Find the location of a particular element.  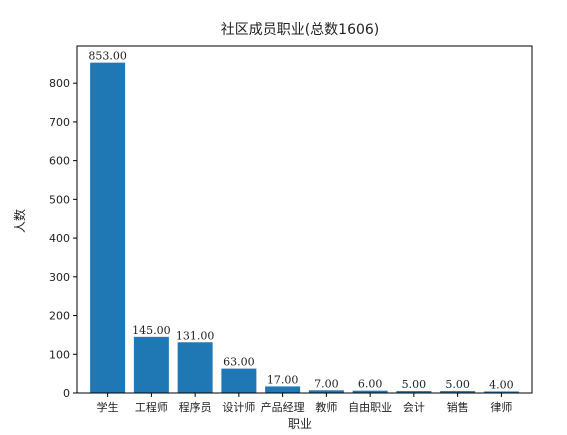

x-tick-label: 销售 is located at coordinates (458, 407).